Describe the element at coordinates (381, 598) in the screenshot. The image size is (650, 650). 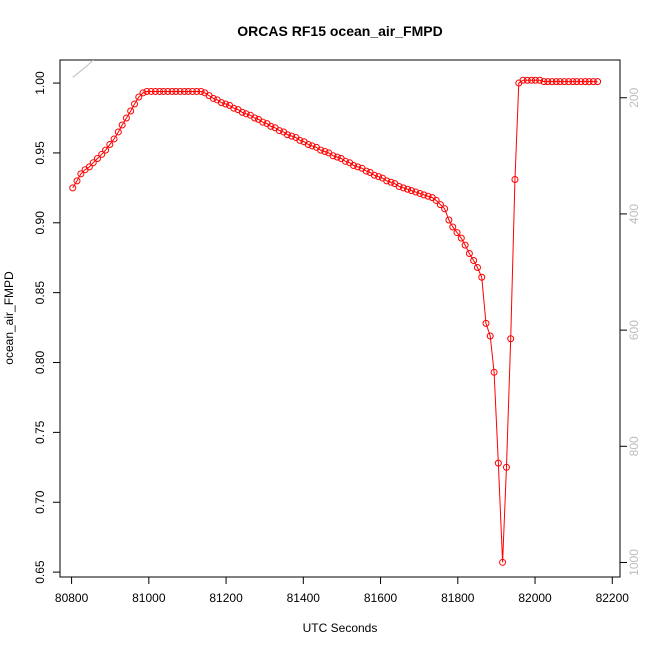
I see `x-tick-label: 81600` at that location.